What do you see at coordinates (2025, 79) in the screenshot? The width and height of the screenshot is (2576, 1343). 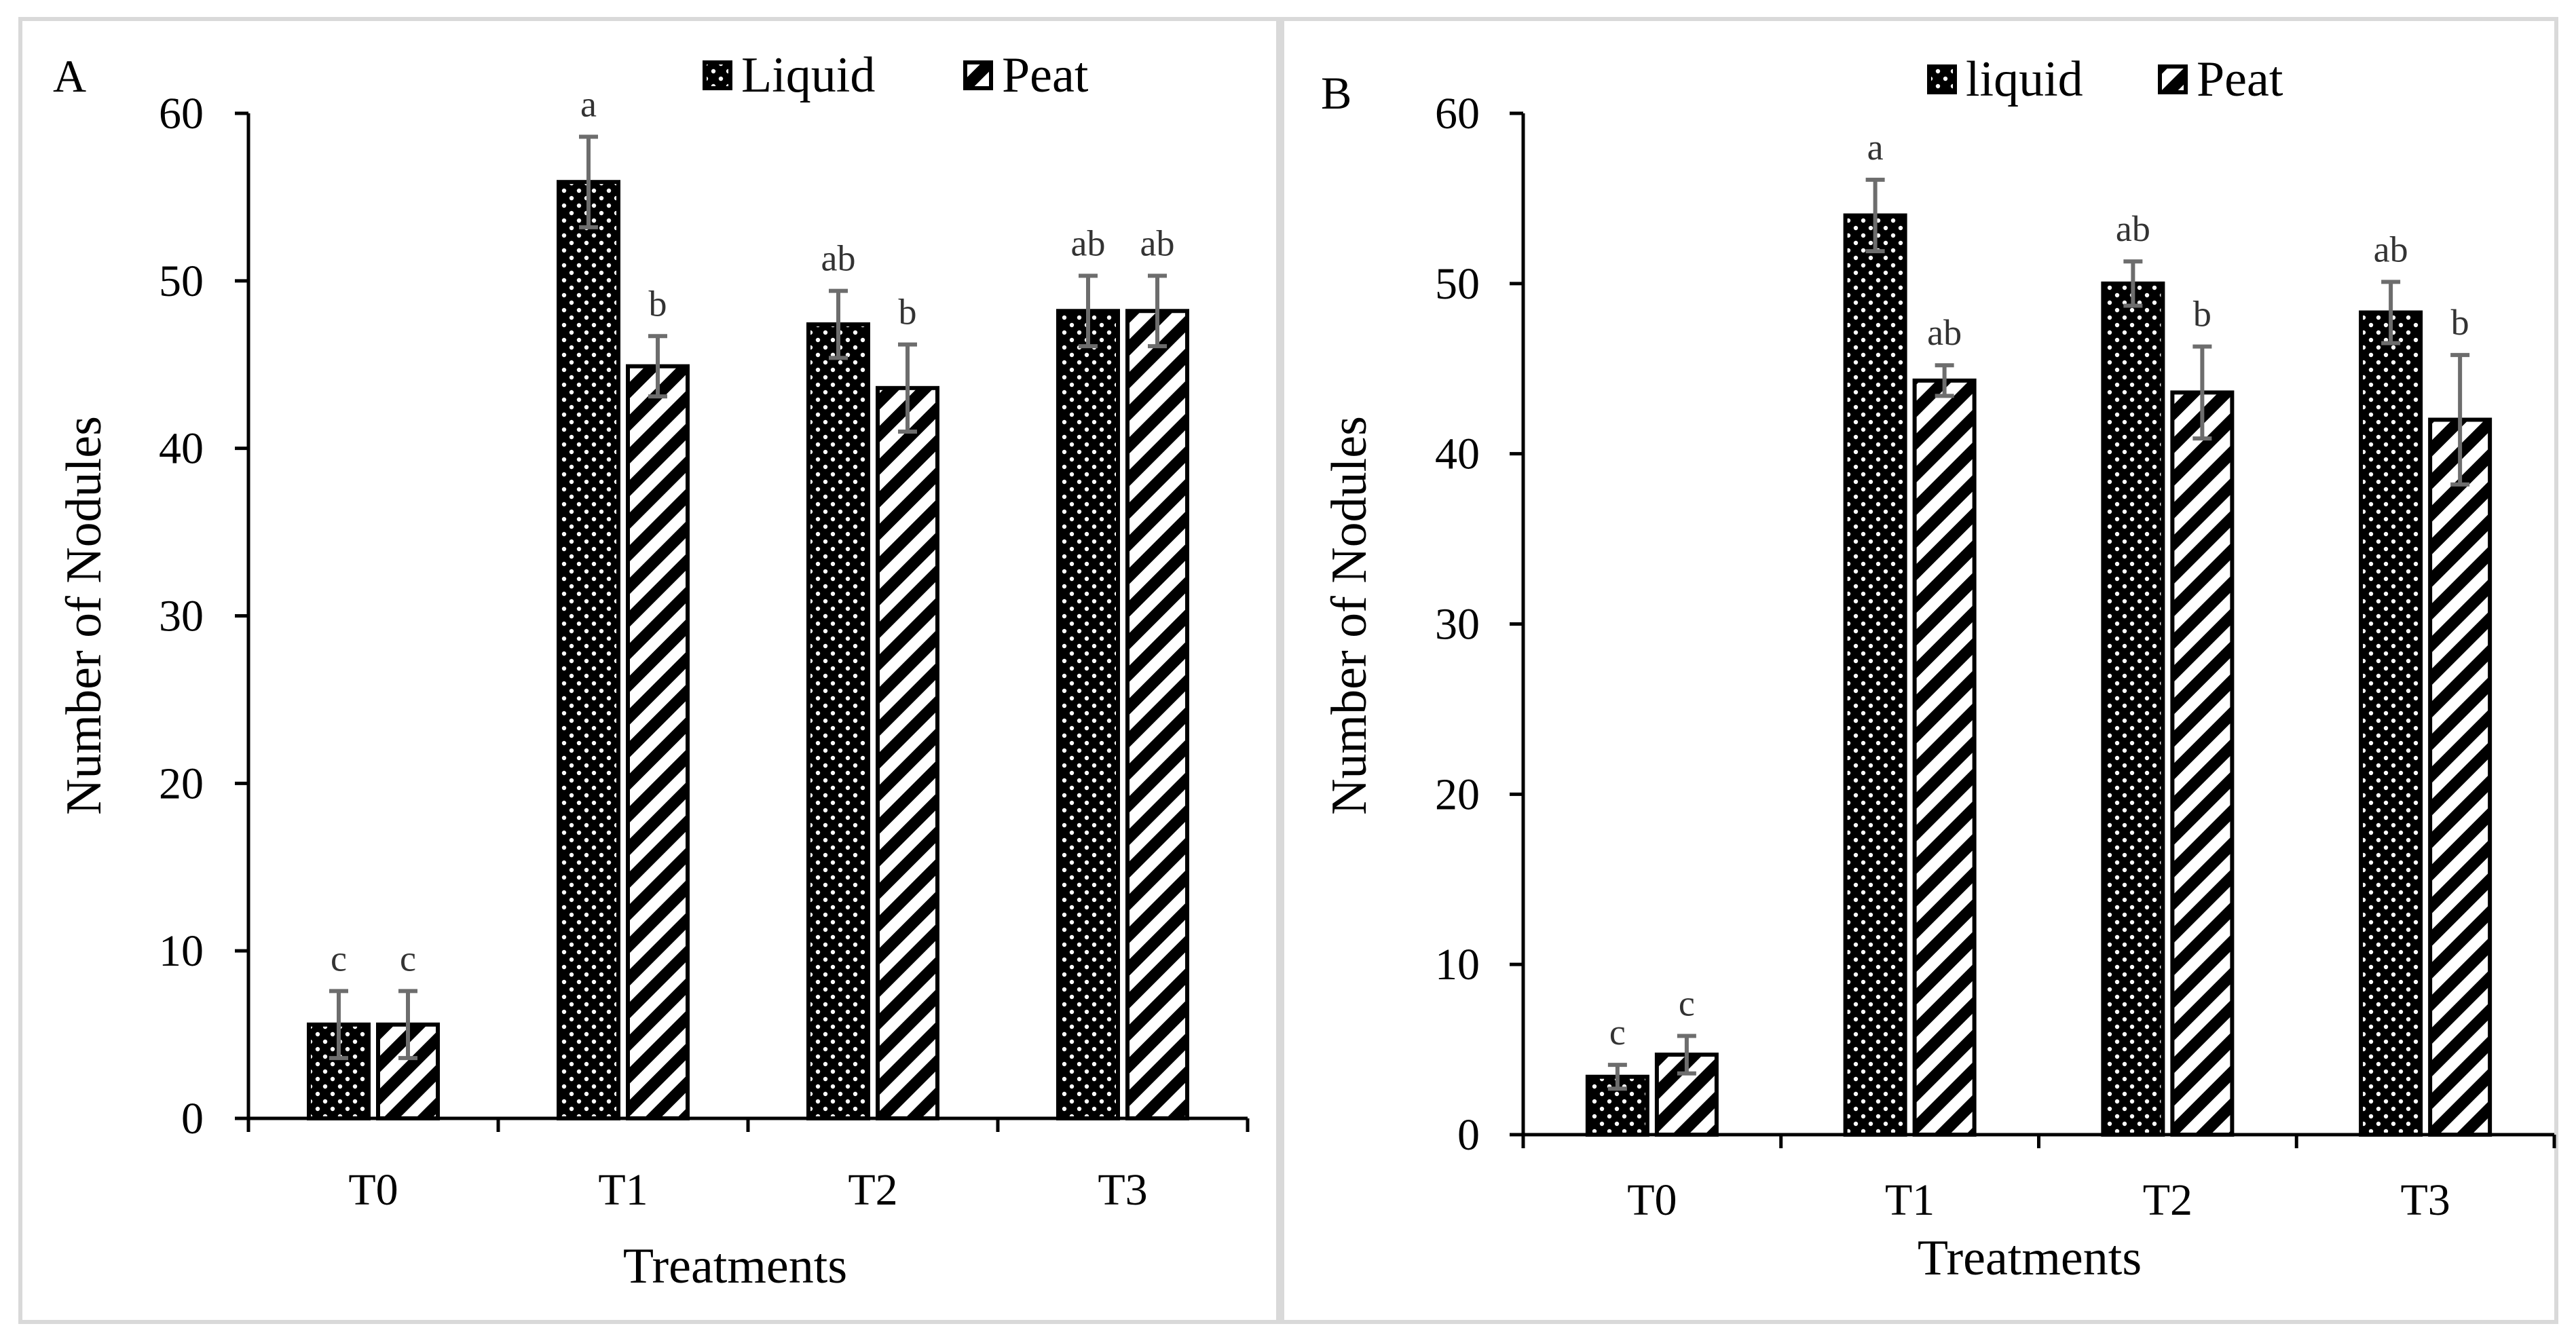 I see `legend-label-liquid: liquid` at bounding box center [2025, 79].